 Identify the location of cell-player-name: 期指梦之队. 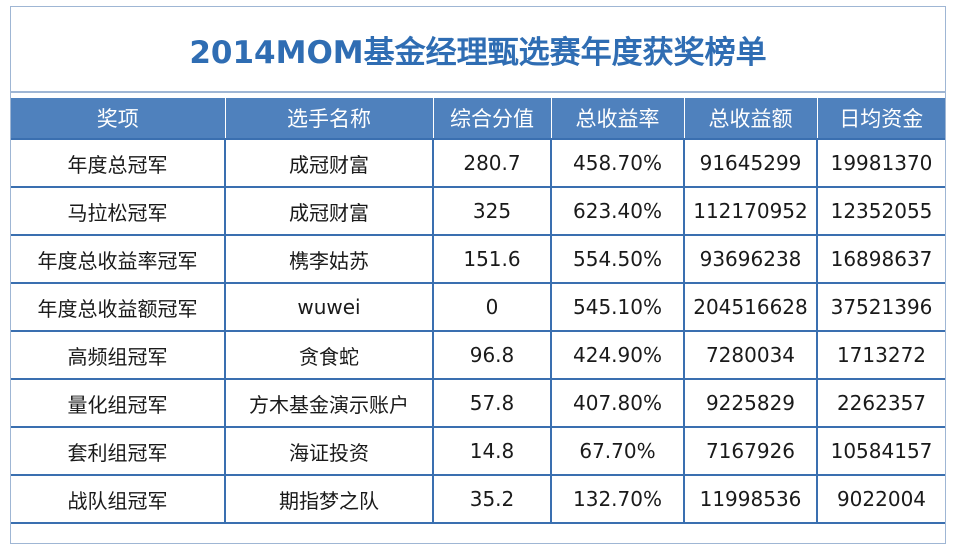
(329, 499).